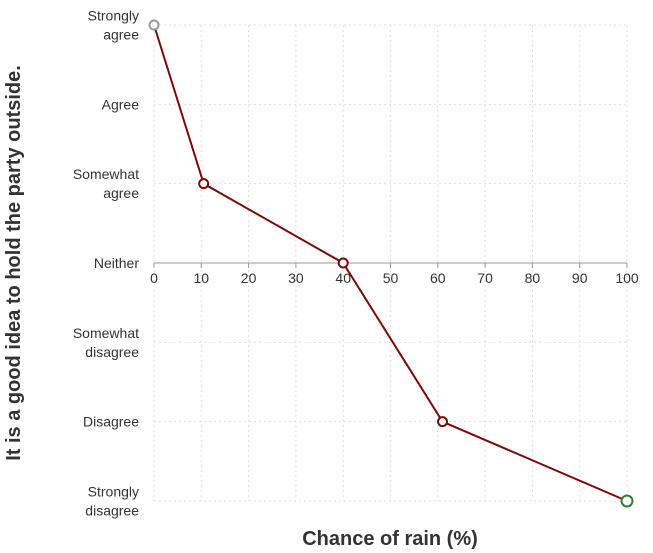  What do you see at coordinates (249, 278) in the screenshot?
I see `x-tick-label: 20` at bounding box center [249, 278].